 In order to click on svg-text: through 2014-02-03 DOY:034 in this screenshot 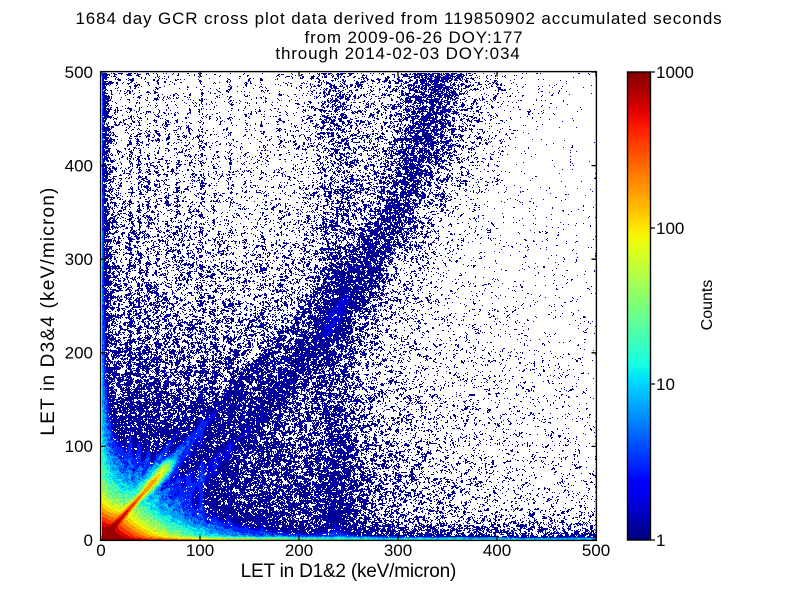, I will do `click(397, 53)`.